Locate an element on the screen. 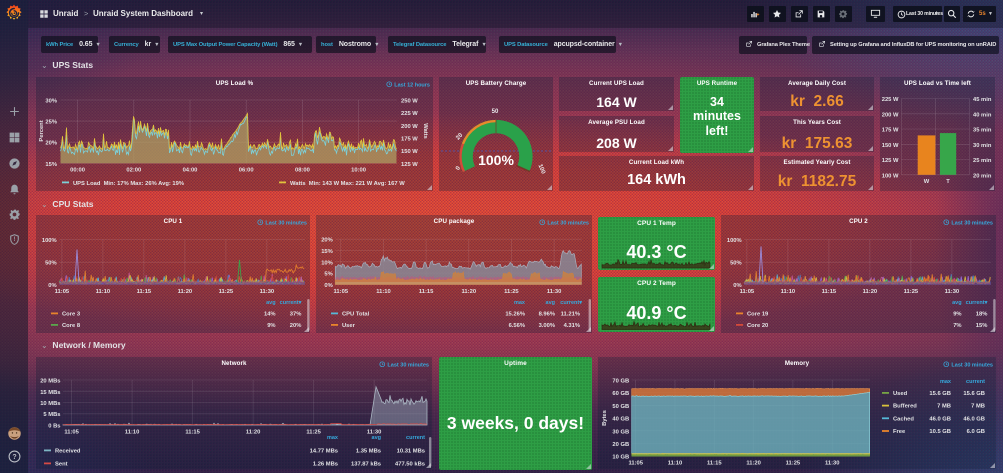 This screenshot has height=473, width=1003. svg-text: 18% is located at coordinates (982, 315).